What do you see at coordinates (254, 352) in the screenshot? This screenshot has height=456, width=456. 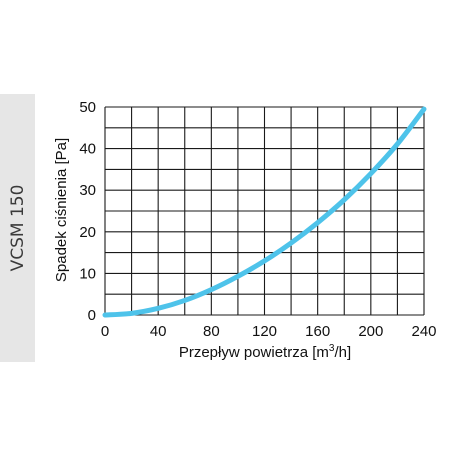 I see `x-axis-label-main: Przepływ powietrza [m` at bounding box center [254, 352].